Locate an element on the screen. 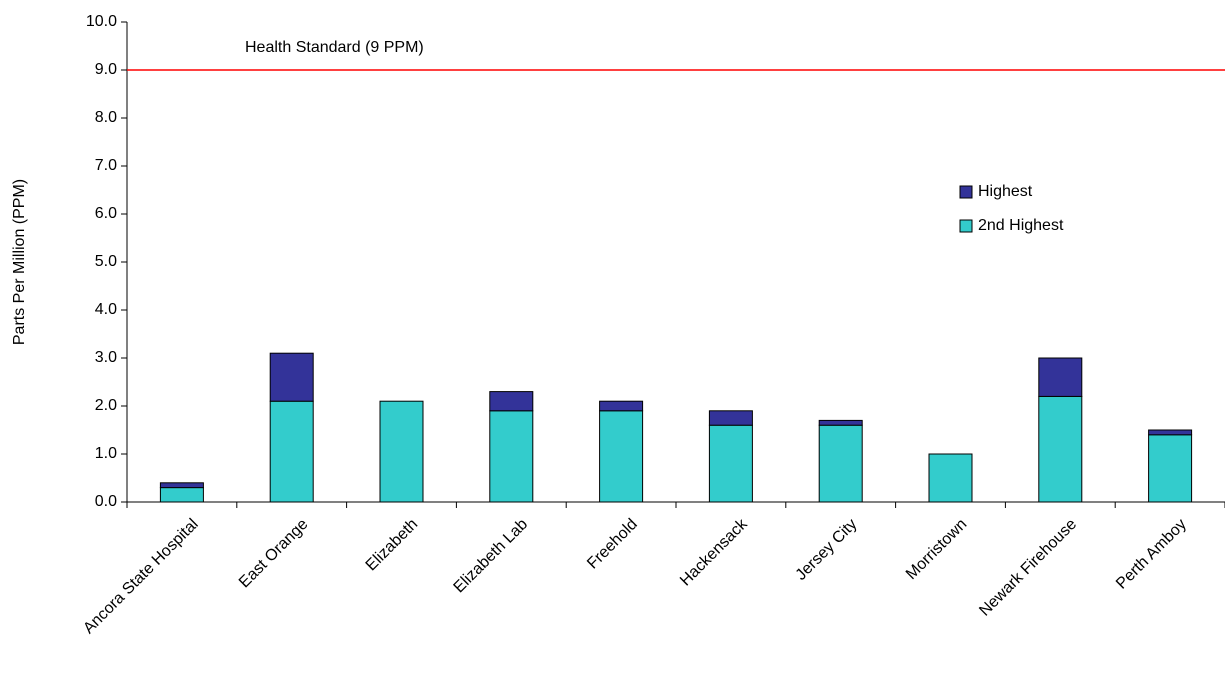 The width and height of the screenshot is (1225, 685). y-axis-label: Parts Per Million (PPM) is located at coordinates (19, 262).